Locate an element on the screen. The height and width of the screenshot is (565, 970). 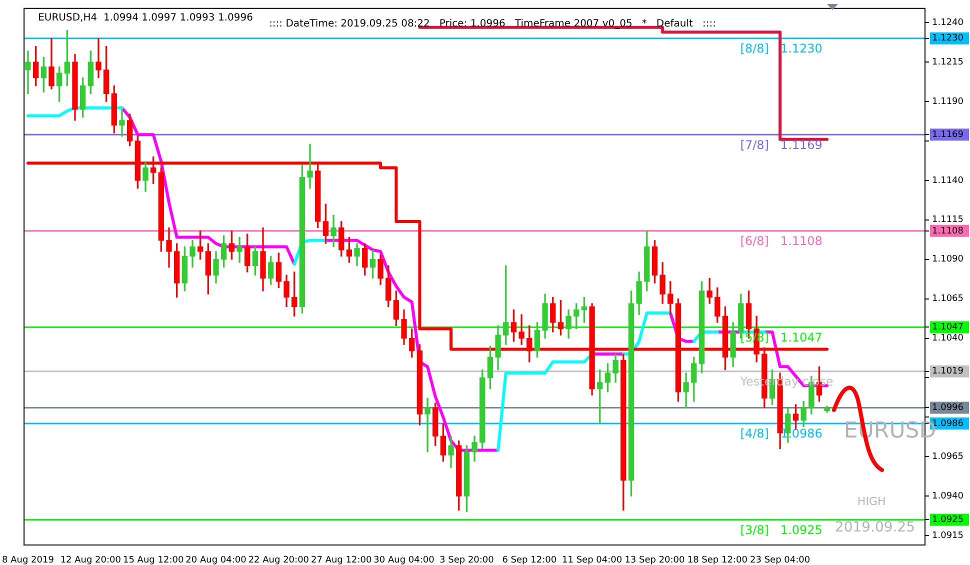
x-tick-label: 30 Aug 04:00 is located at coordinates (404, 560).